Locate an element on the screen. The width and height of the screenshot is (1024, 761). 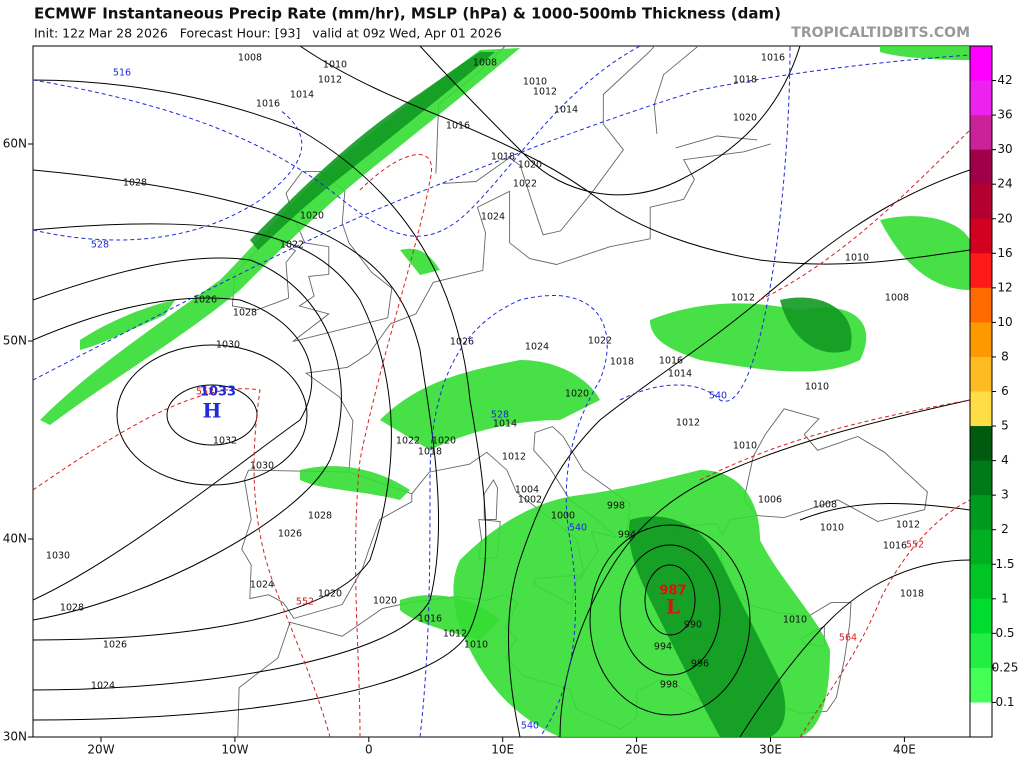
lon-label: 40E is located at coordinates (904, 750).